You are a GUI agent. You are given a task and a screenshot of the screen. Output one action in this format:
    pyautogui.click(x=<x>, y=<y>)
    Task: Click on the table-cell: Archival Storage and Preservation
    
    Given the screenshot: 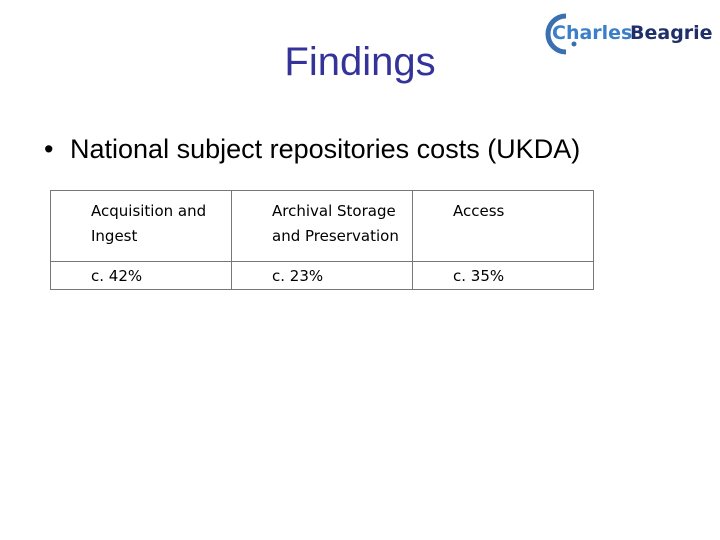 What is the action you would take?
    pyautogui.click(x=322, y=226)
    